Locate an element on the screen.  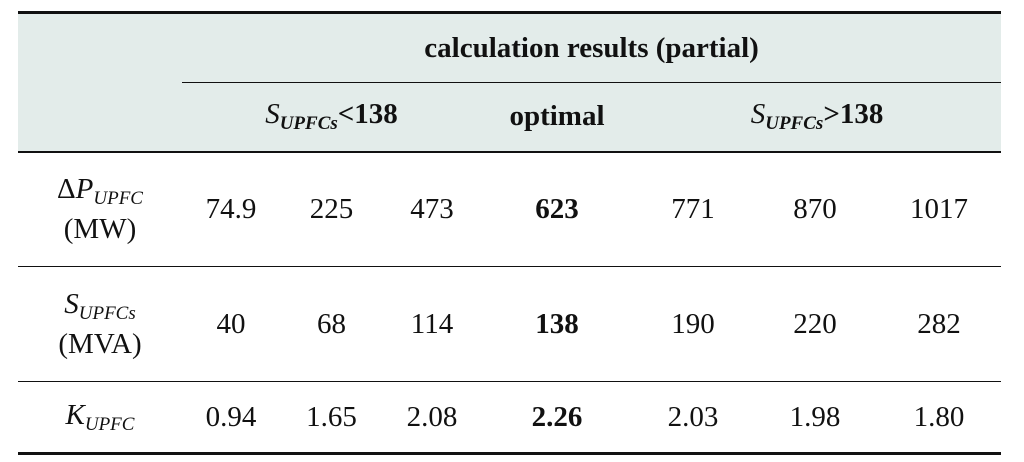
corner-cell-lower is located at coordinates (100, 117).